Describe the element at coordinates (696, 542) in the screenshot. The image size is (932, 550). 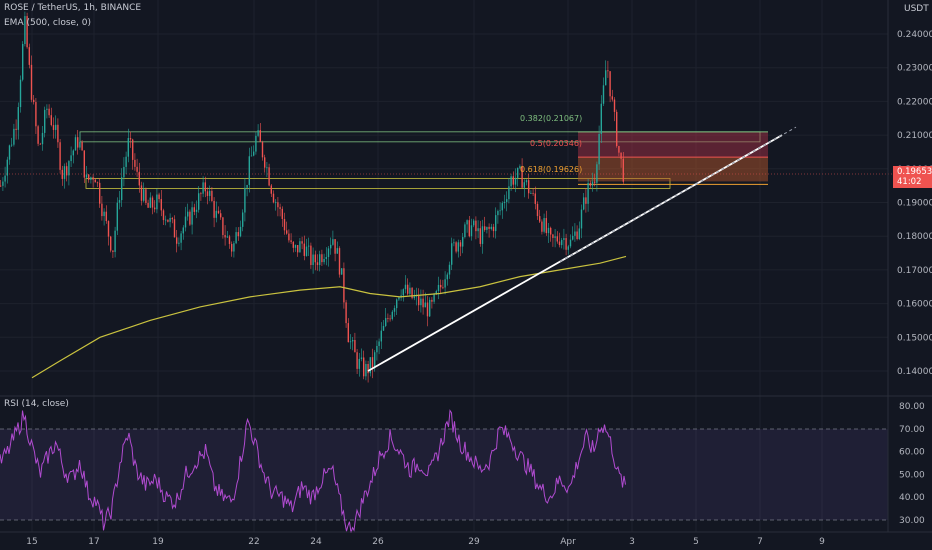
I see `time-tick-label: 5` at that location.